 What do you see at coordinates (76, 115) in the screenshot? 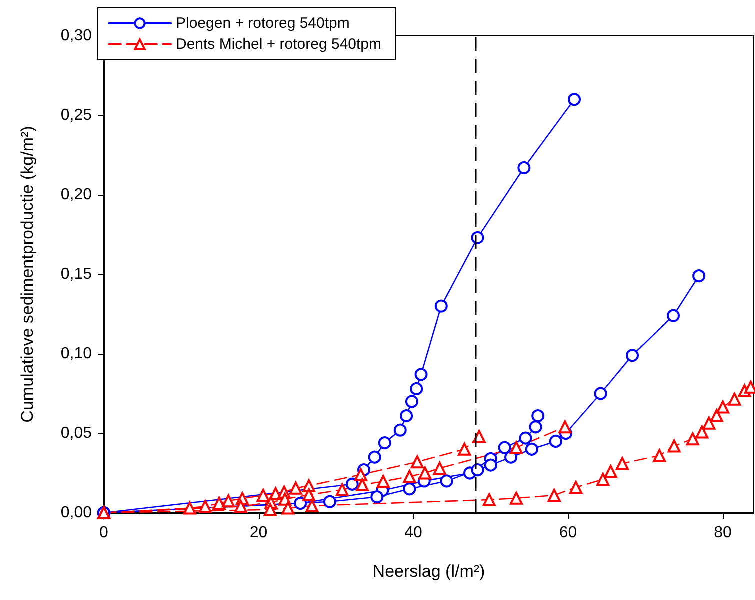
I see `y-tick-label: 0,25` at bounding box center [76, 115].